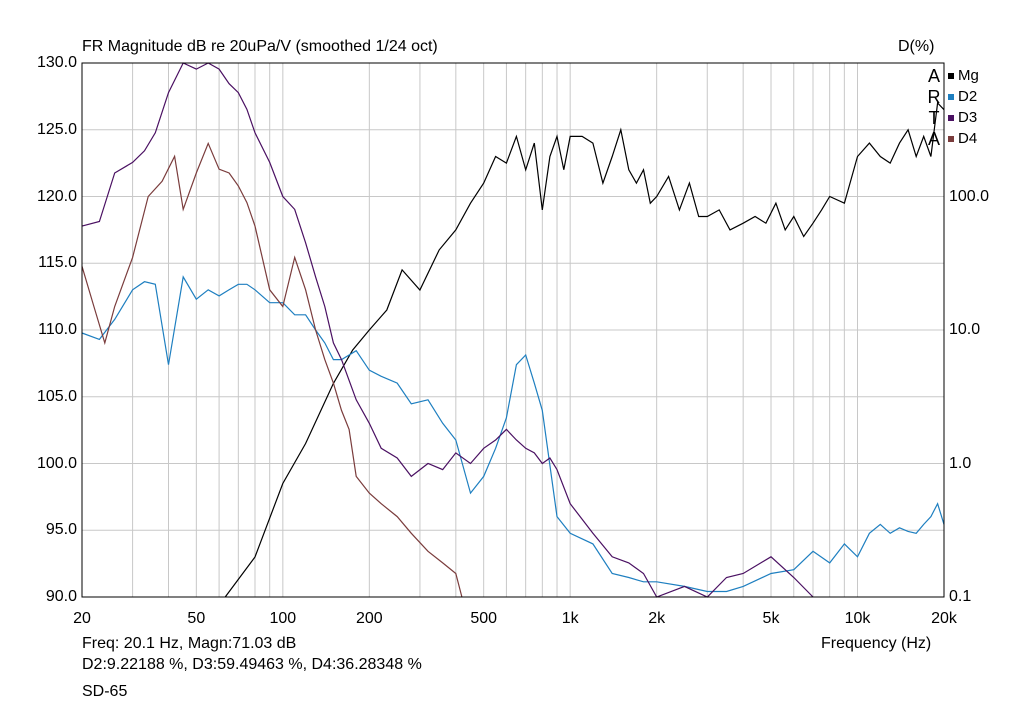 This screenshot has width=1024, height=705. What do you see at coordinates (57, 263) in the screenshot?
I see `y-tick-label: 115.0` at bounding box center [57, 263].